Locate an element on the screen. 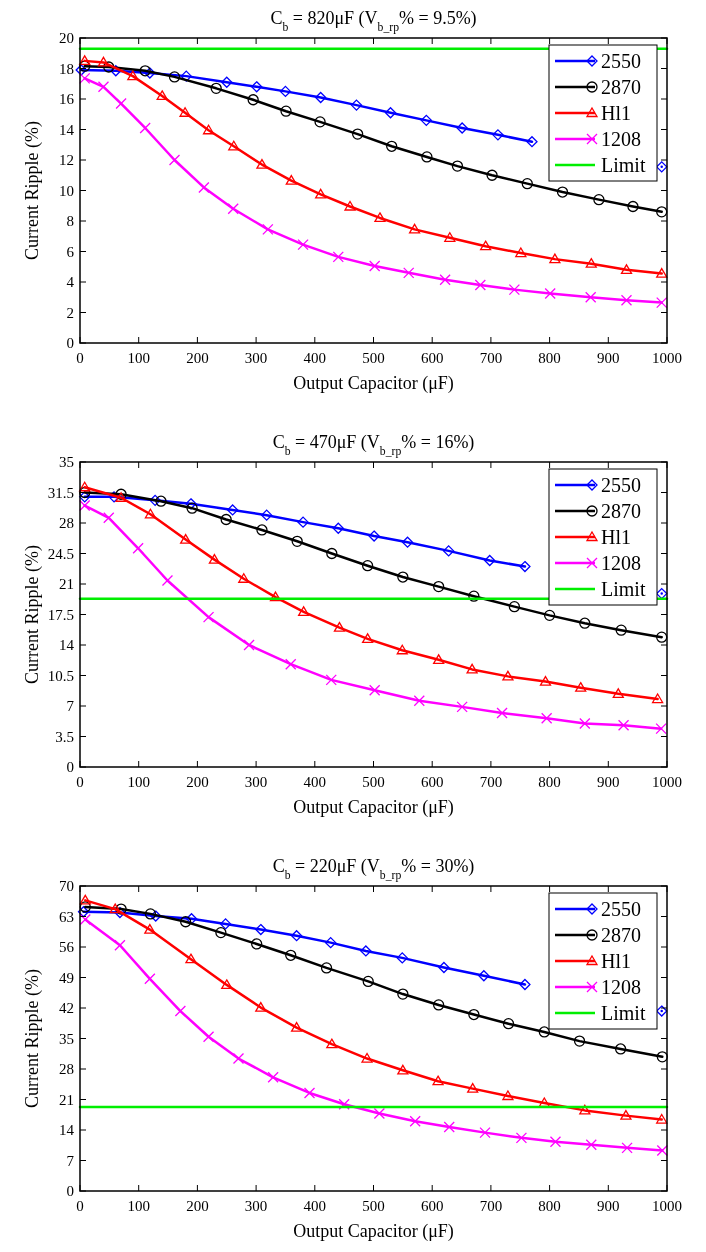  chart-title: C$_{b}$ = 220μF (V$_{b_rp}$% = 30%) is located at coordinates (373, 869).